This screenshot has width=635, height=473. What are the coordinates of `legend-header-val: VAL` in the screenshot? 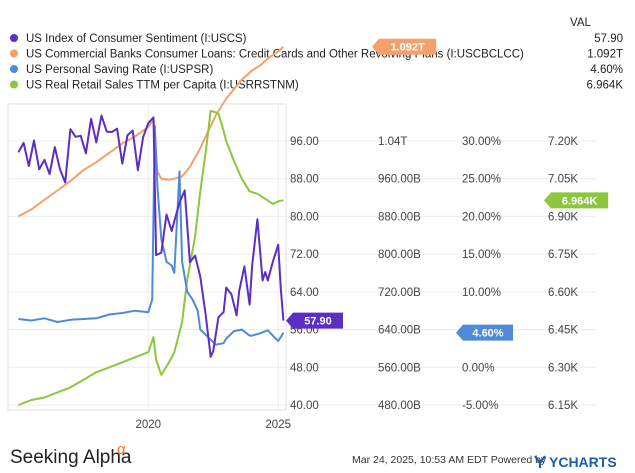 It's located at (580, 23).